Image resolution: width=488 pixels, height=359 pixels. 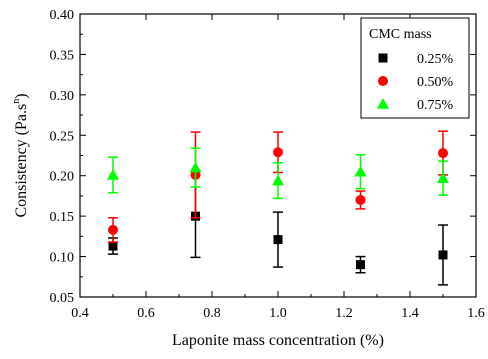 What do you see at coordinates (62, 258) in the screenshot?
I see `y-tick-label: 0.10` at bounding box center [62, 258].